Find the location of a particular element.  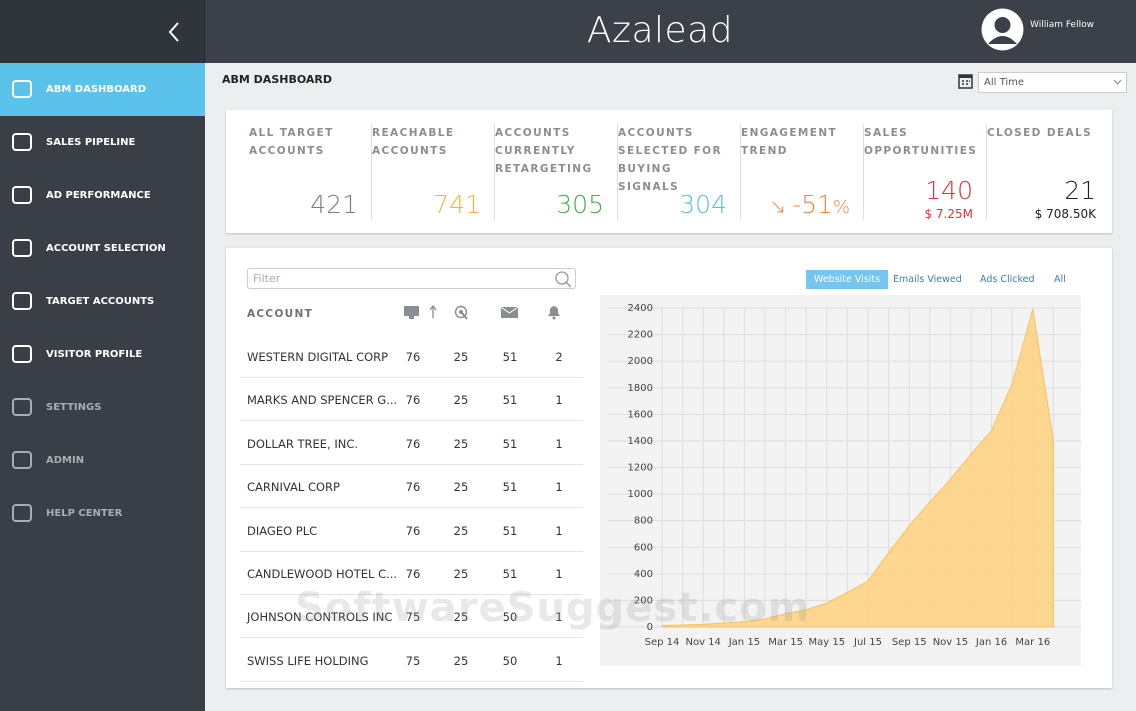

chevron is located at coordinates (1117, 82).